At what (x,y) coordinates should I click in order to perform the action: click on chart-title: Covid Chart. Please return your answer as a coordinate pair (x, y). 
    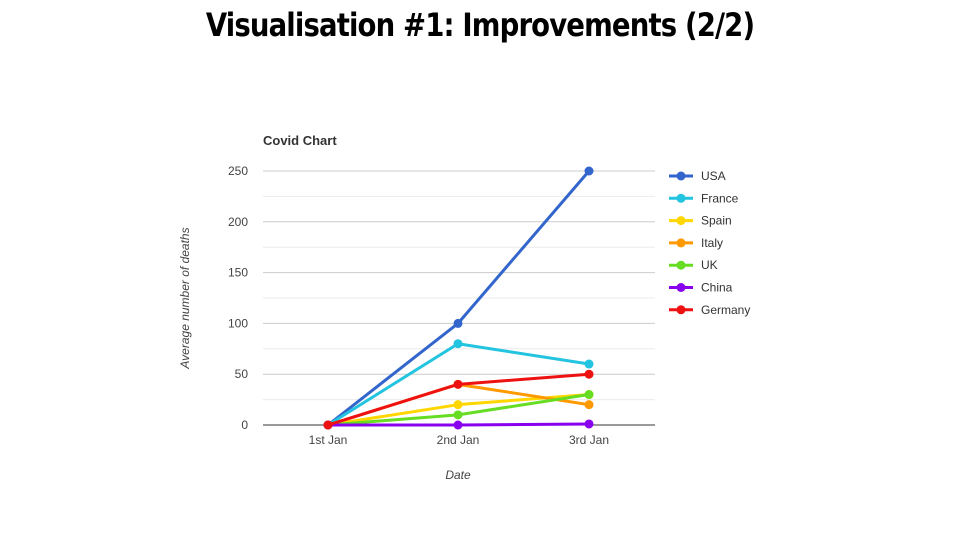
    Looking at the image, I should click on (300, 140).